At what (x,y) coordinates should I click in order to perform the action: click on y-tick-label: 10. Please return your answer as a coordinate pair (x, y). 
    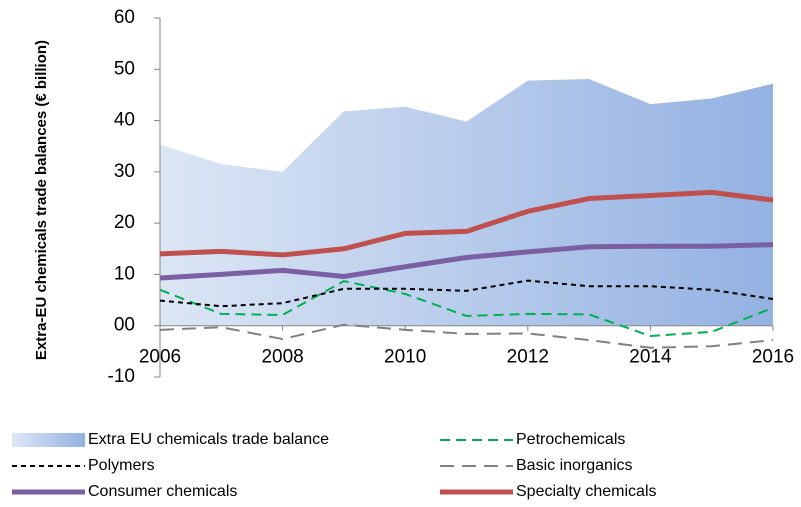
    Looking at the image, I should click on (124, 273).